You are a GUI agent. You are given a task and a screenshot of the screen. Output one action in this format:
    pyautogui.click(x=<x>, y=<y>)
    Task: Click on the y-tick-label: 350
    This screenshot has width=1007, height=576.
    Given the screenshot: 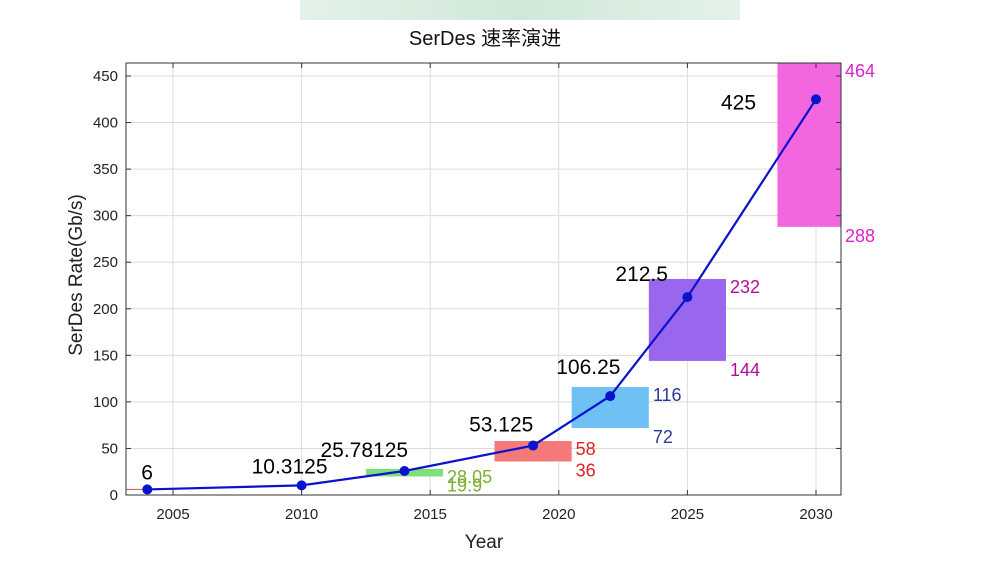 What is the action you would take?
    pyautogui.click(x=105, y=169)
    